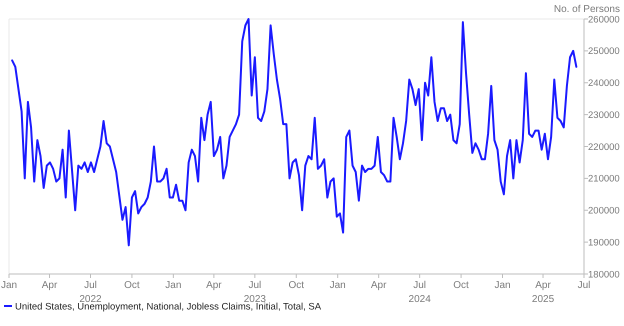 The height and width of the screenshot is (326, 624). I want to click on y-tick-label: 260000, so click(604, 20).